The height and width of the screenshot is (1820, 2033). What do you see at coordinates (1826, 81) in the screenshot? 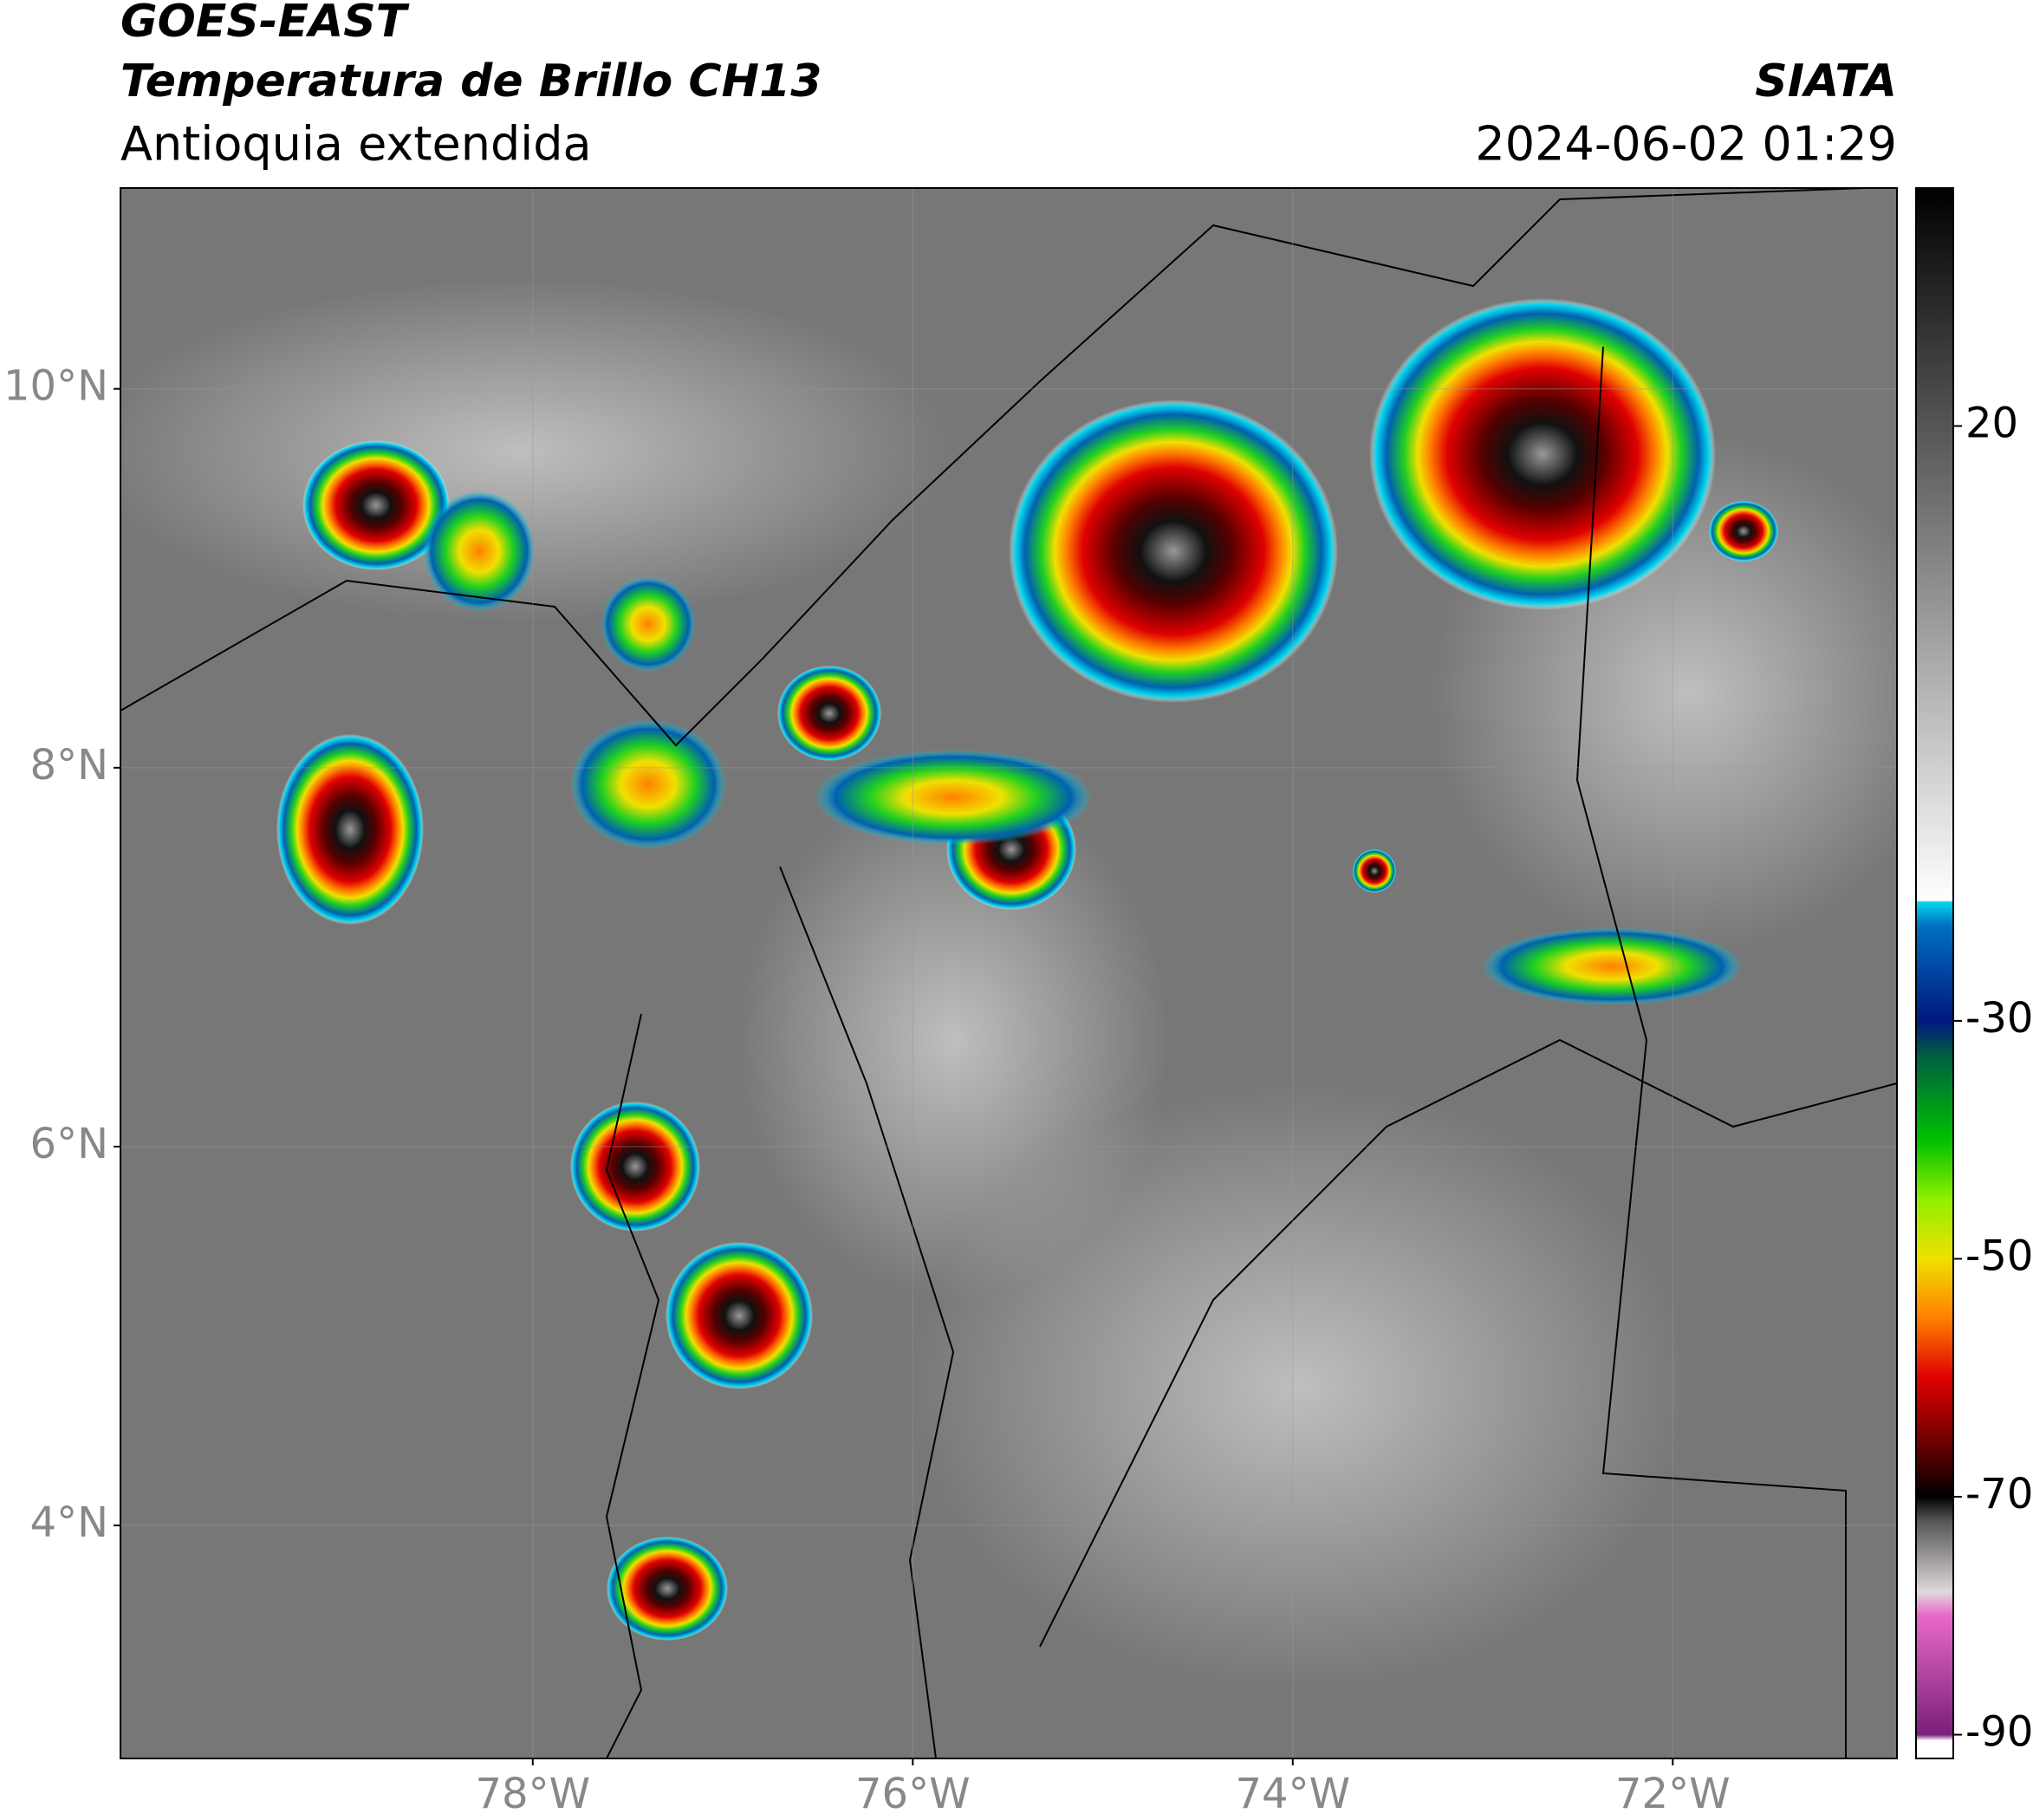
I see `title-source: SIATA` at bounding box center [1826, 81].